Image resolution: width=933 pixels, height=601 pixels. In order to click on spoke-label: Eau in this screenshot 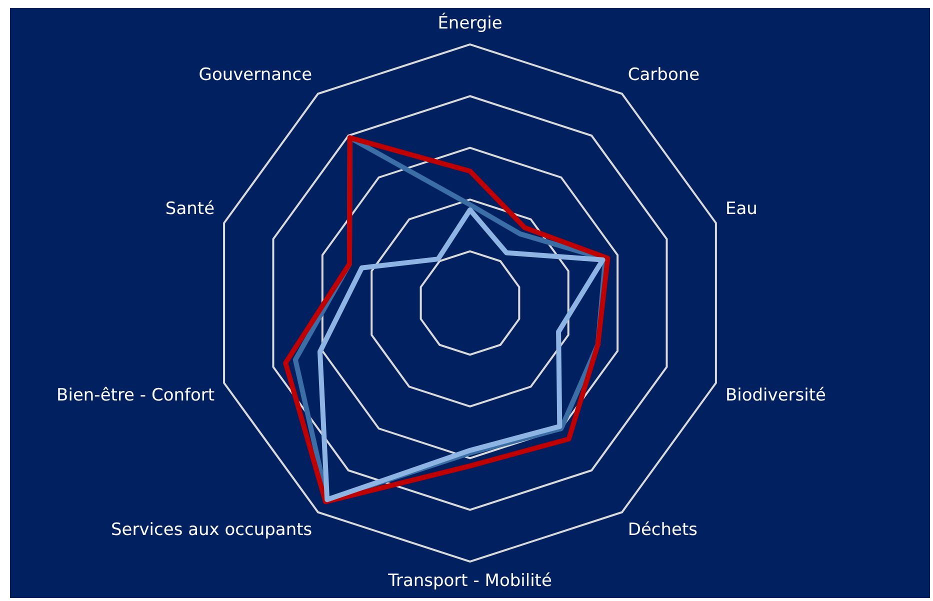, I will do `click(741, 209)`.